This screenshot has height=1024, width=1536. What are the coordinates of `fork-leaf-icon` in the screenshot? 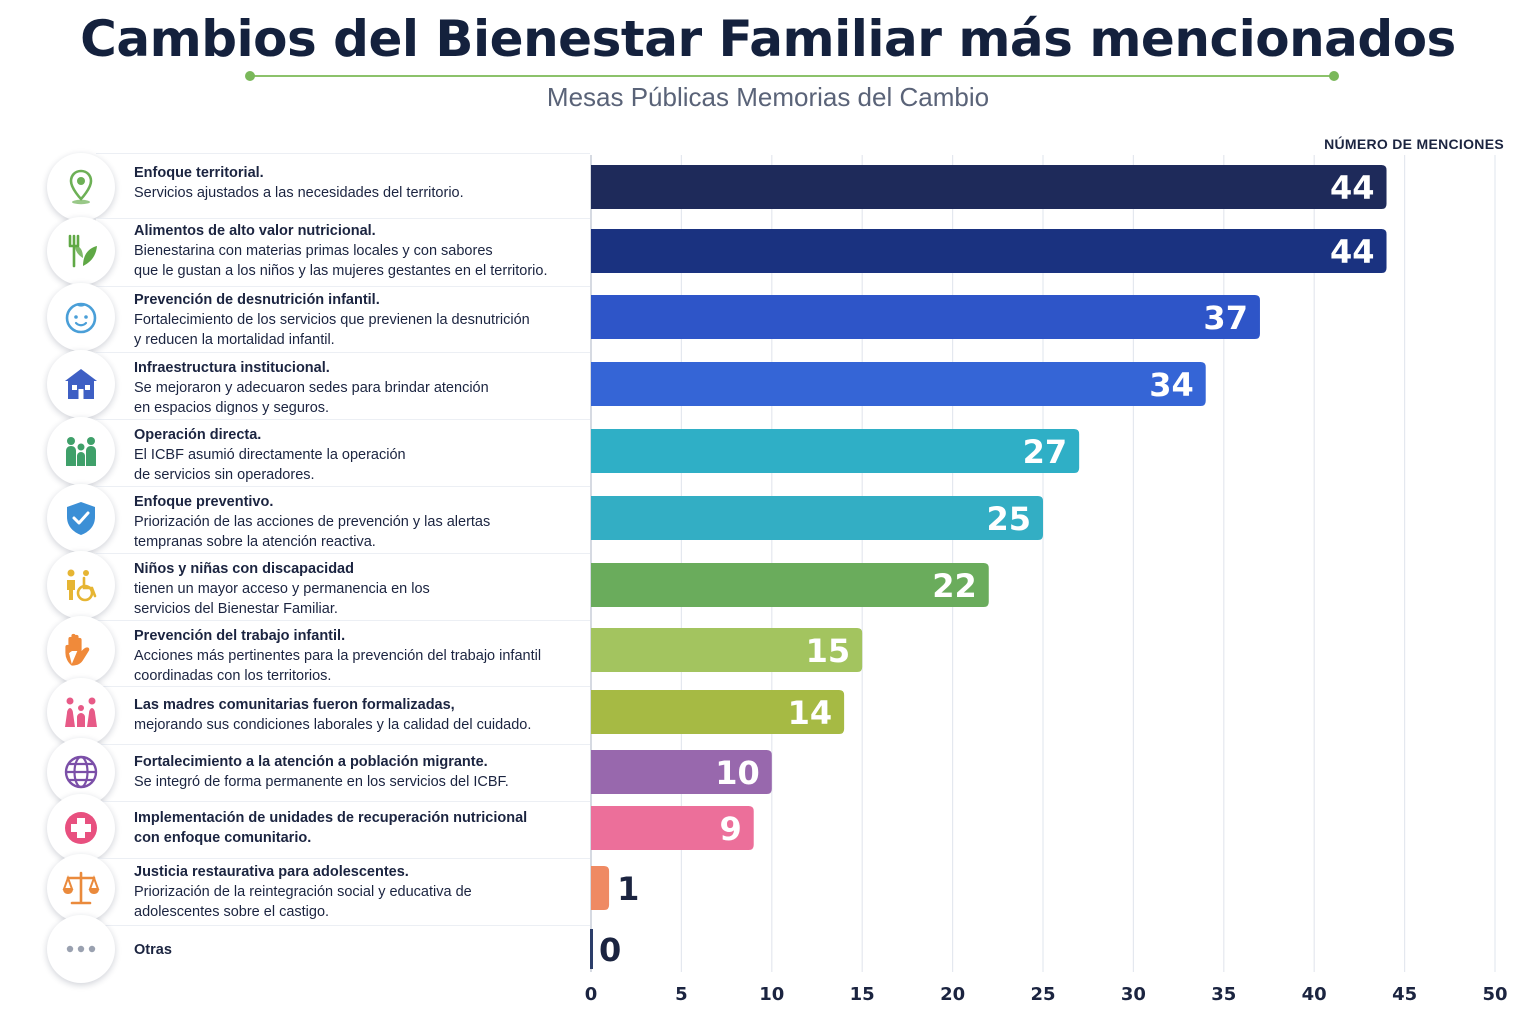 It's located at (81, 251).